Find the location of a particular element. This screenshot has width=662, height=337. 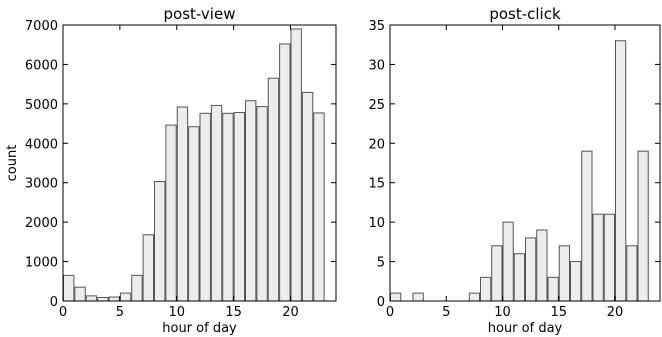

post-view-ytick-label: 7000 is located at coordinates (41, 26).